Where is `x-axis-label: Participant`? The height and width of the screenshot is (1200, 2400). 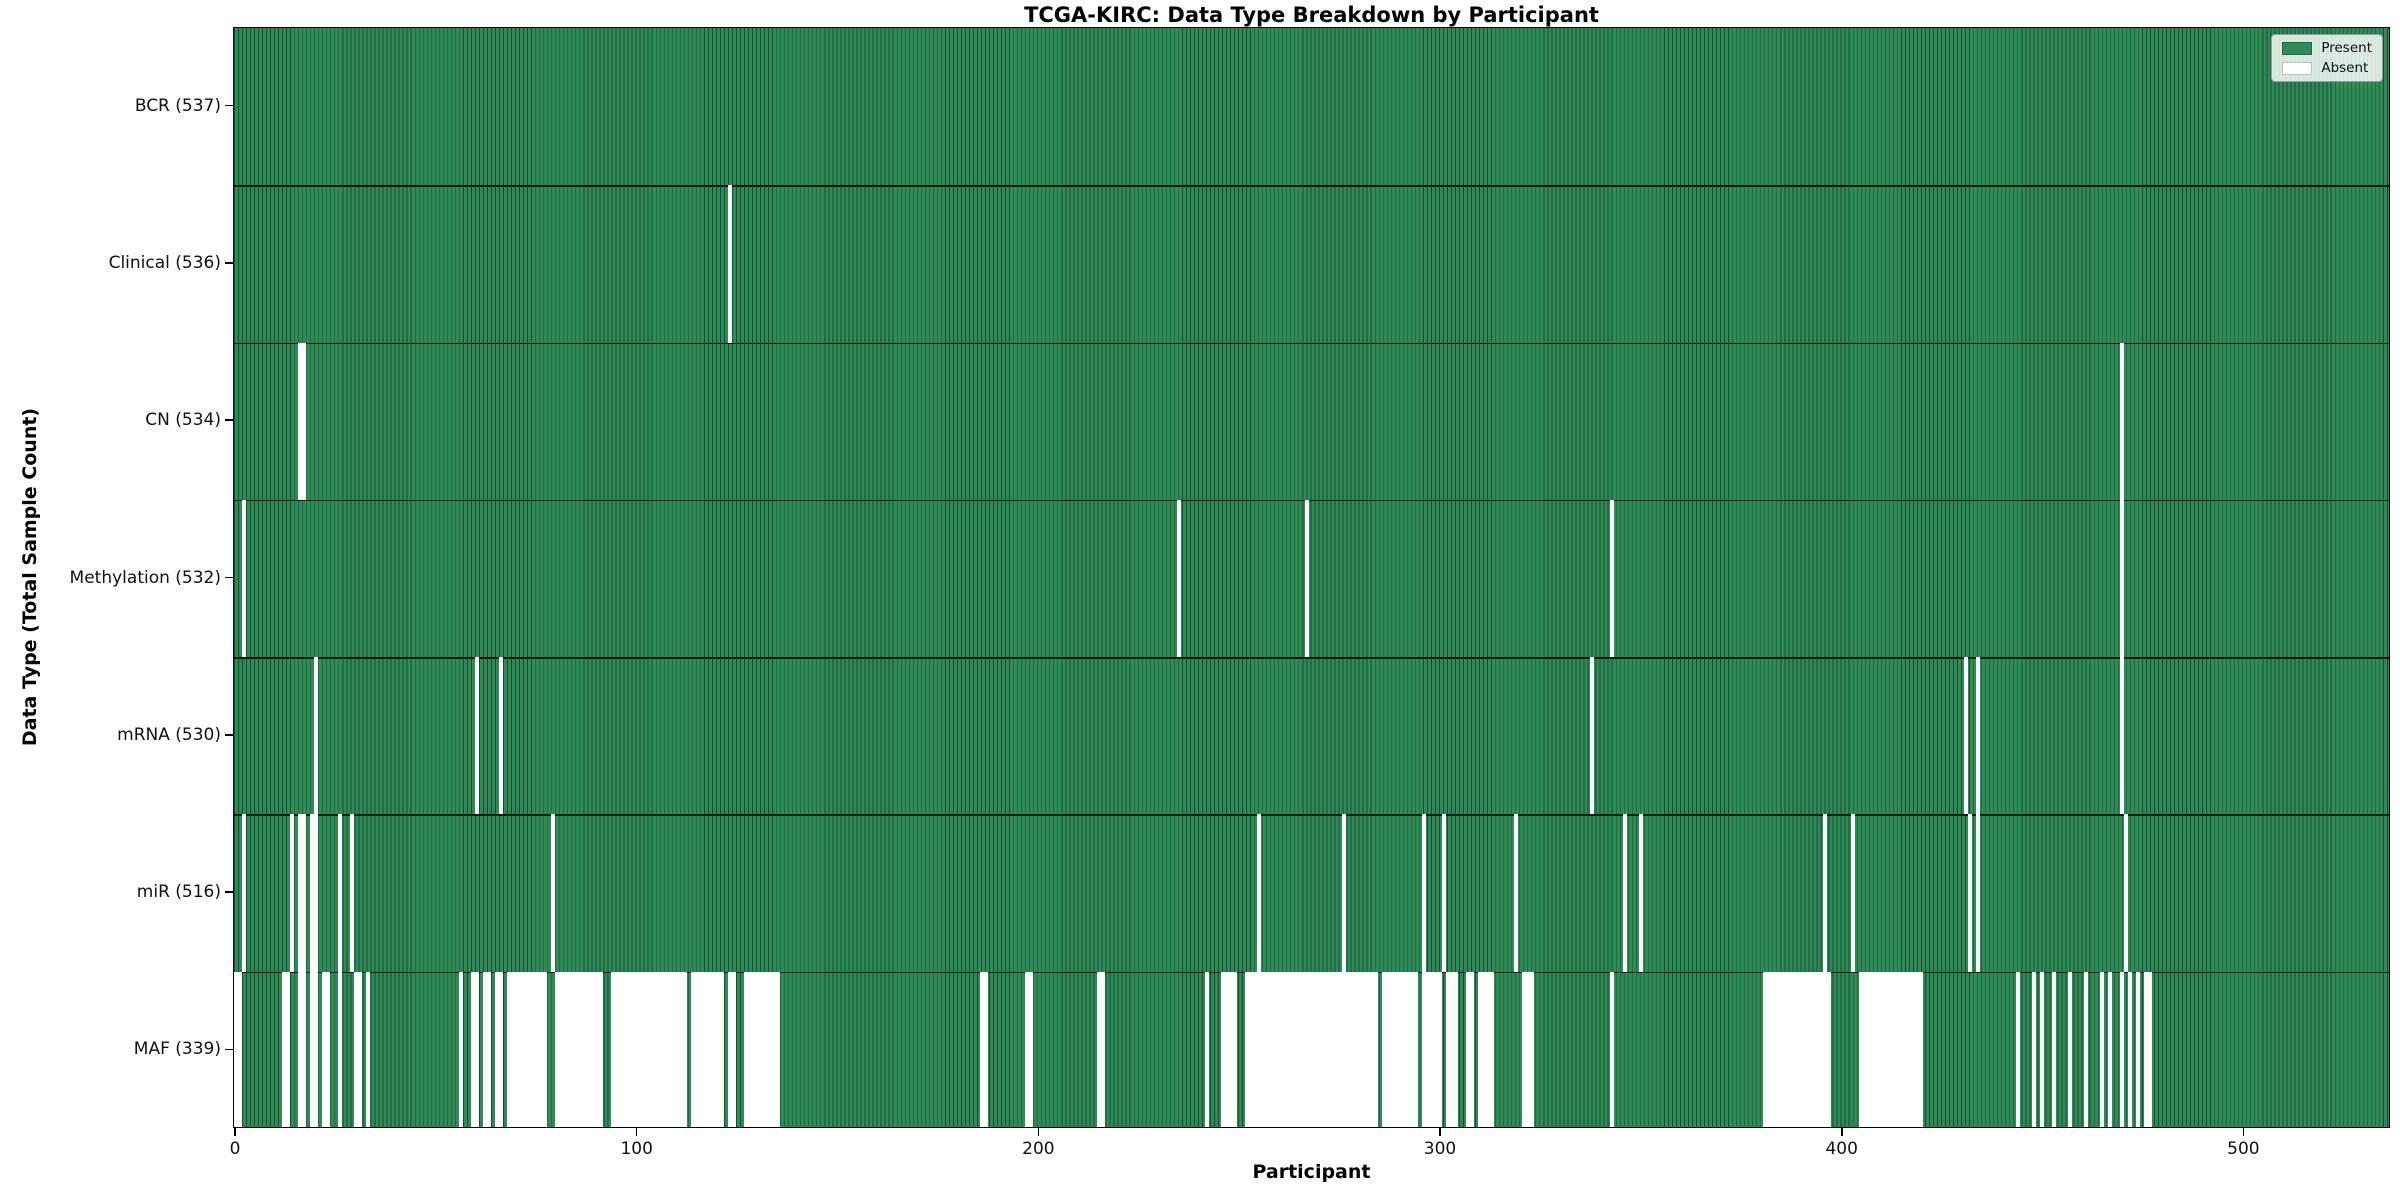 x-axis-label: Participant is located at coordinates (1311, 1172).